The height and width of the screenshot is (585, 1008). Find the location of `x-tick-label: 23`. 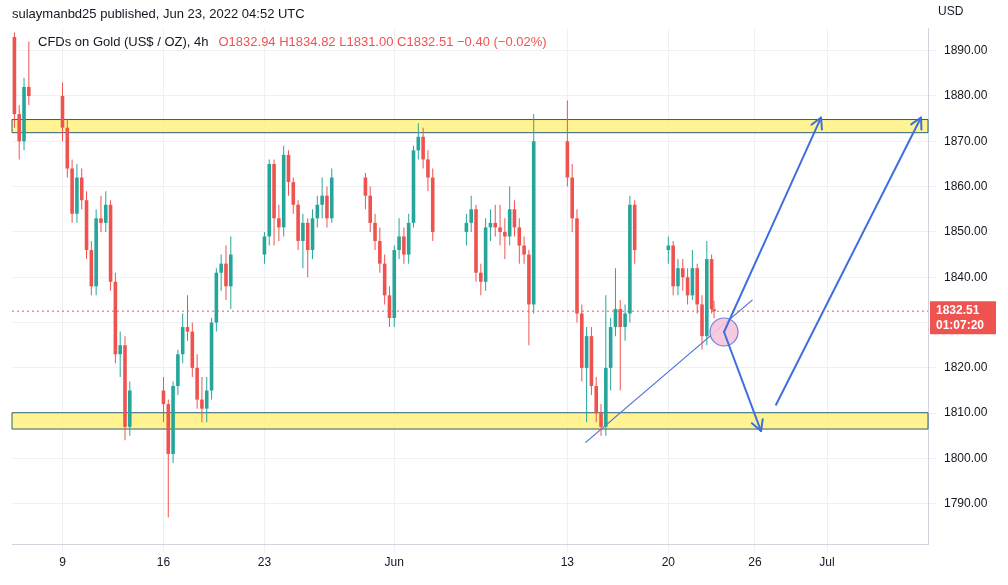

x-tick-label: 23 is located at coordinates (264, 562).